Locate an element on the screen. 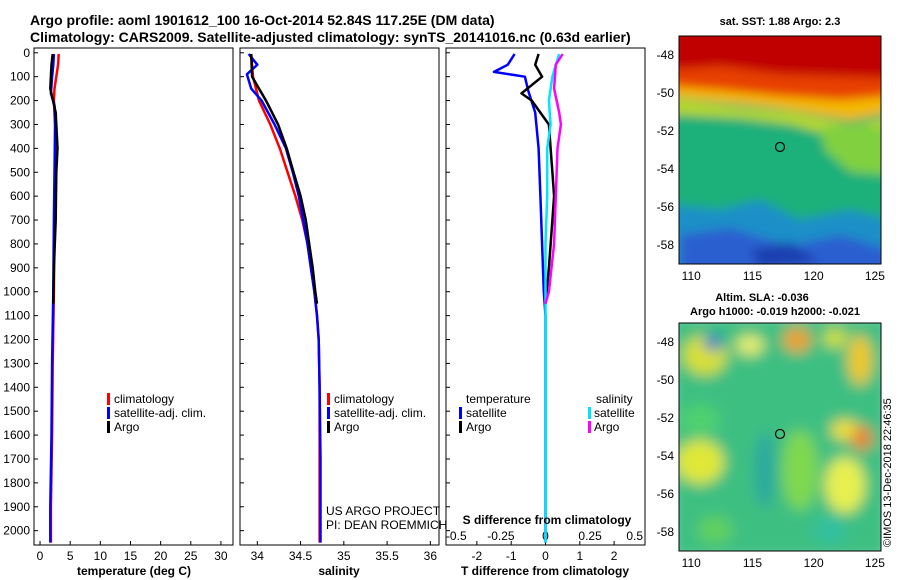 This screenshot has height=580, width=900. sst-map-frame is located at coordinates (780, 150).